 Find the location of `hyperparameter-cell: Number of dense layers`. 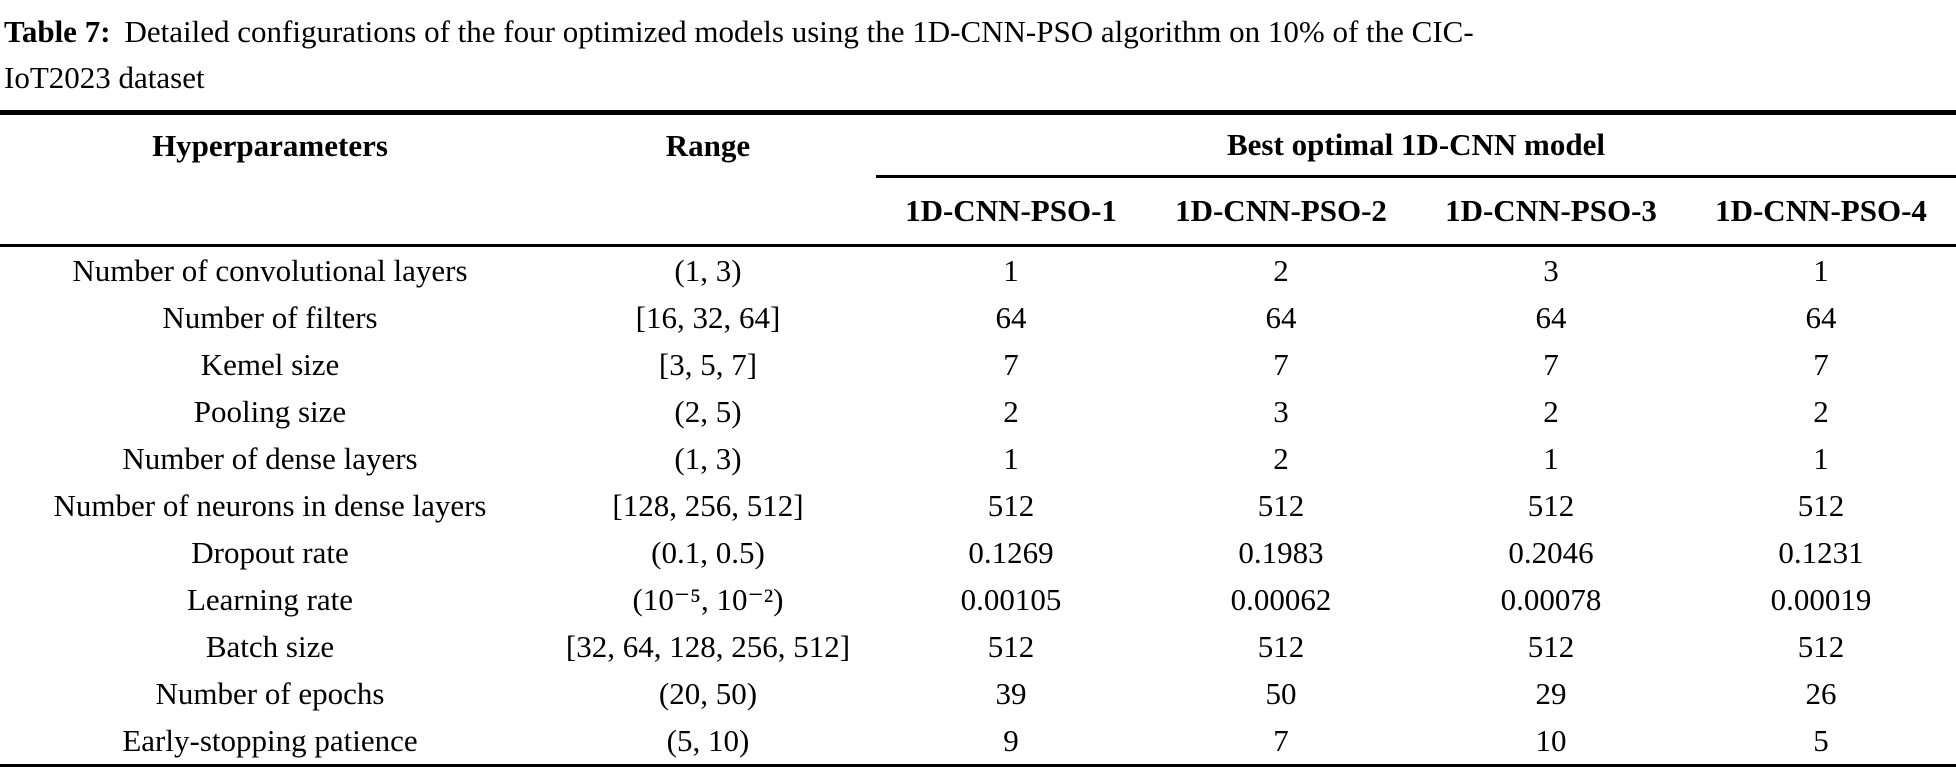

hyperparameter-cell: Number of dense layers is located at coordinates (270, 458).